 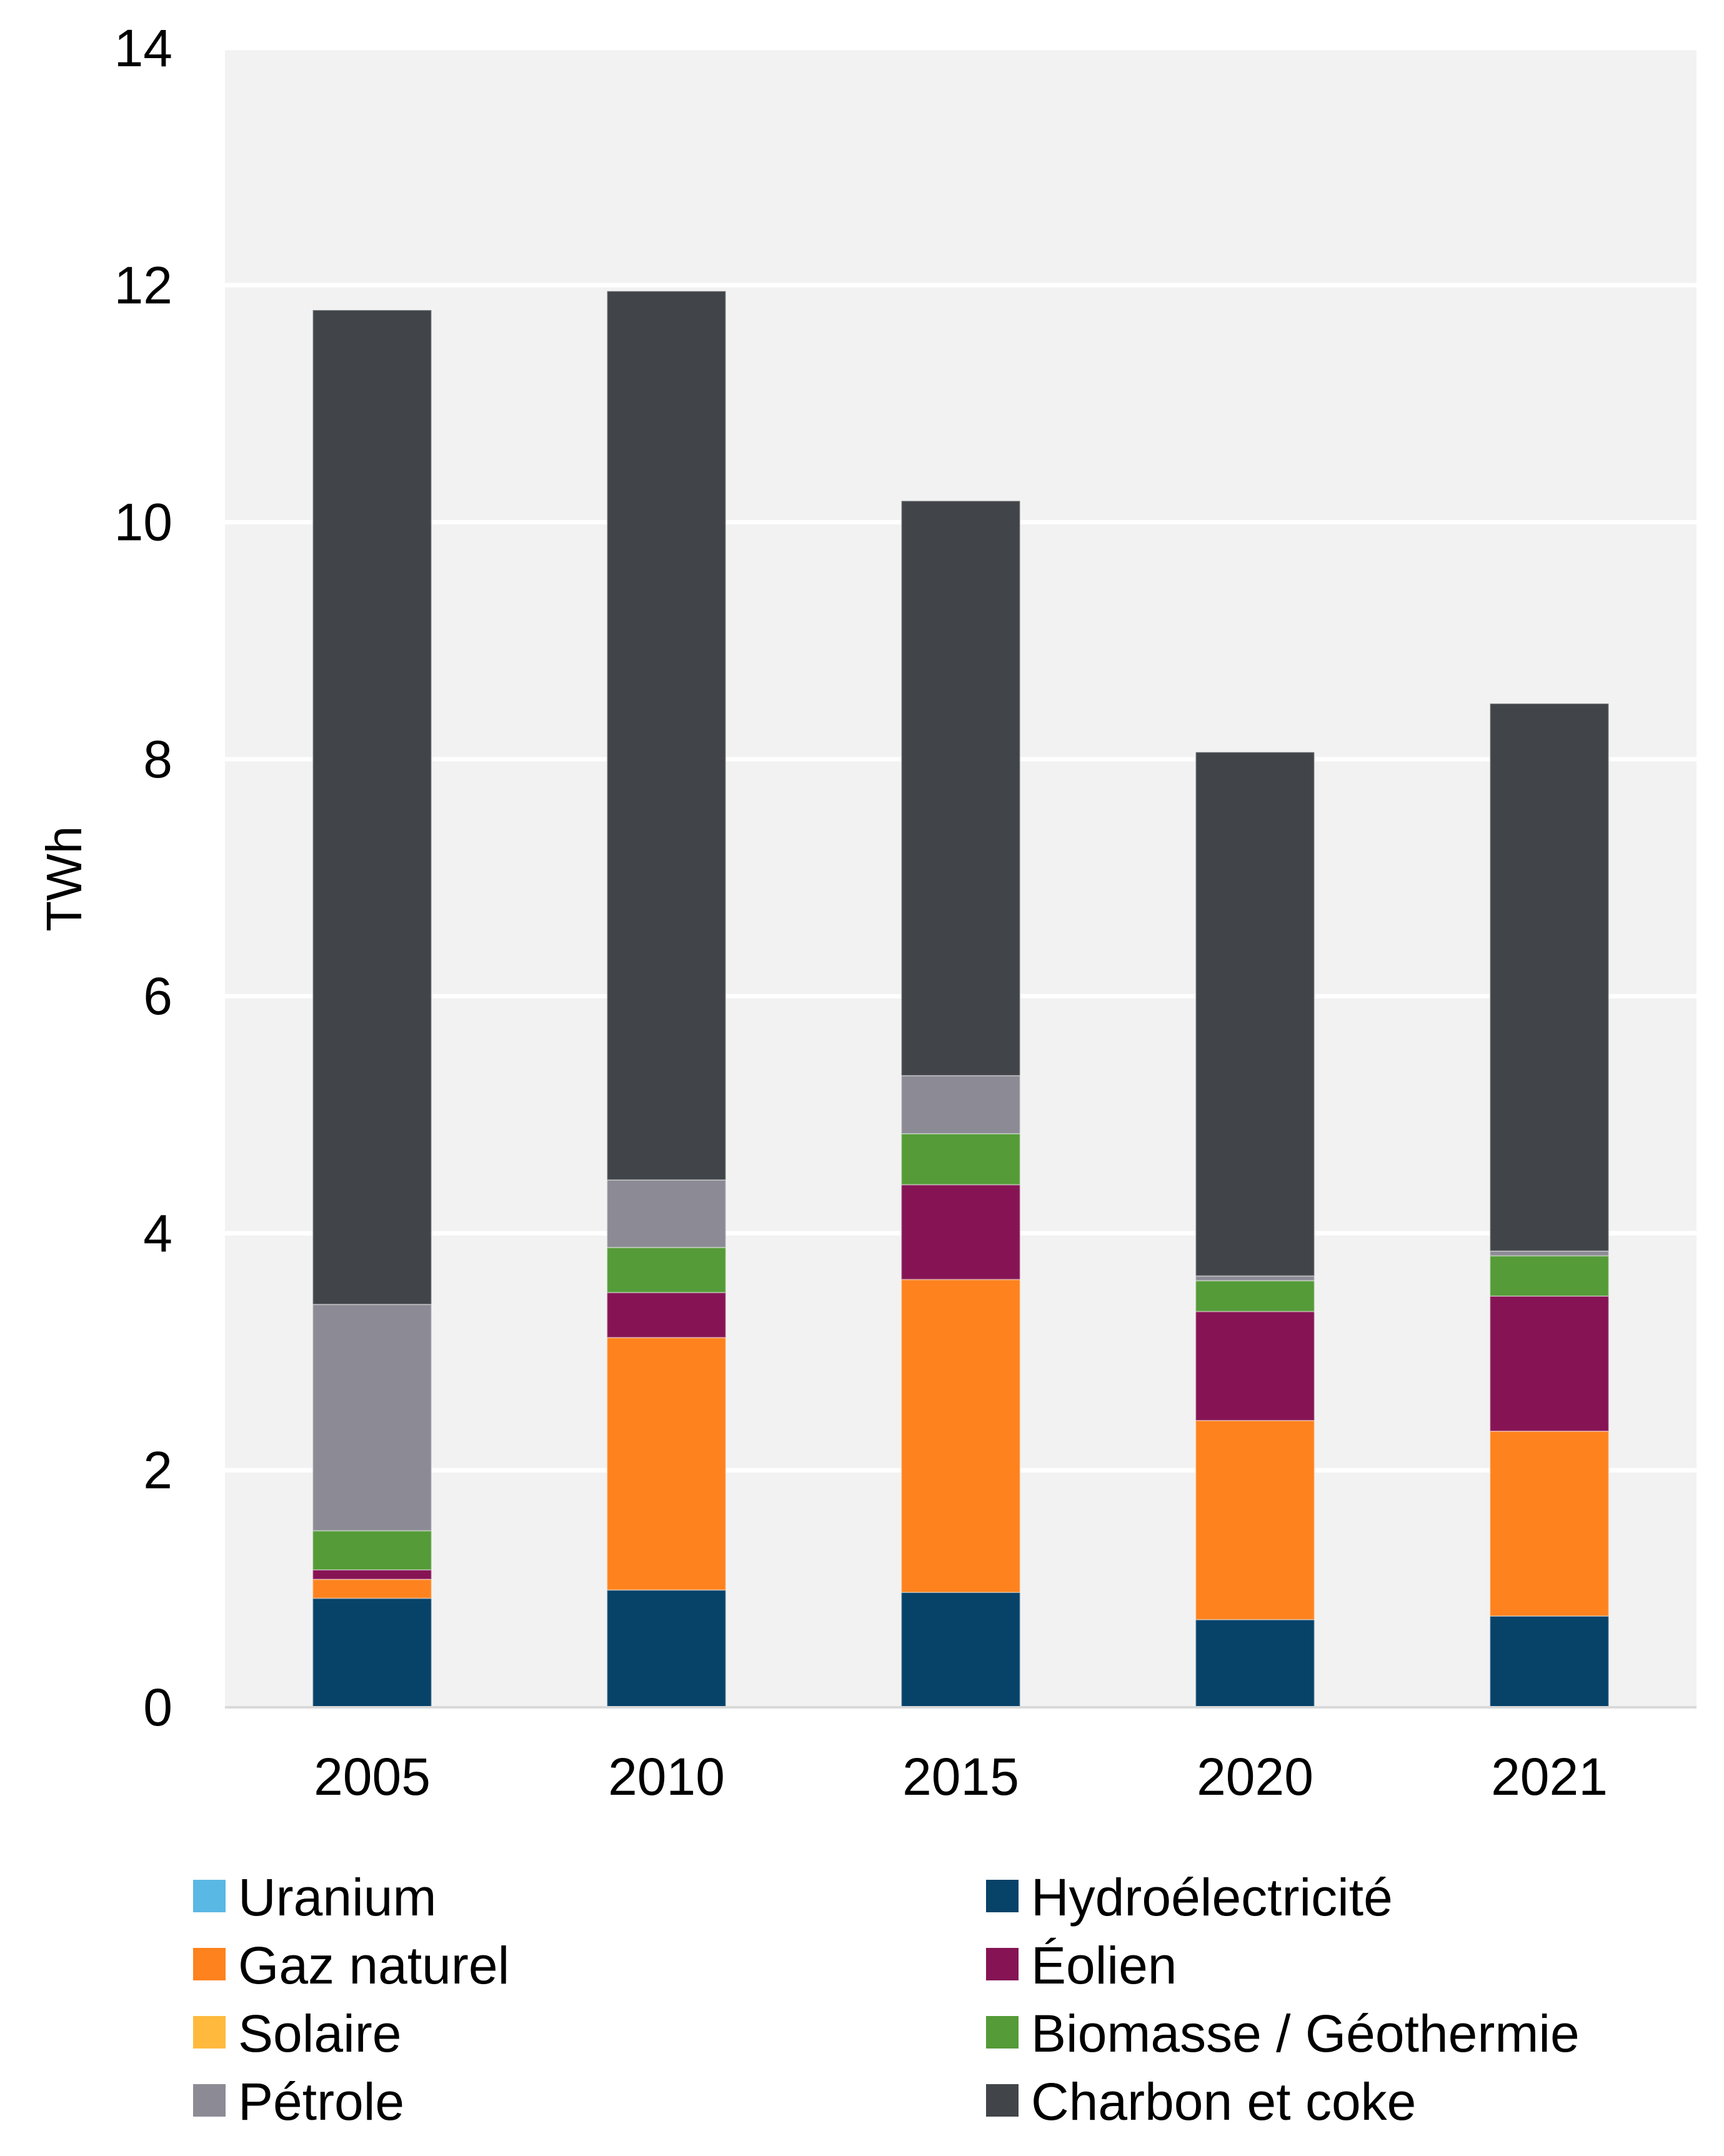 I want to click on y-tick-label: 4, so click(x=157, y=1233).